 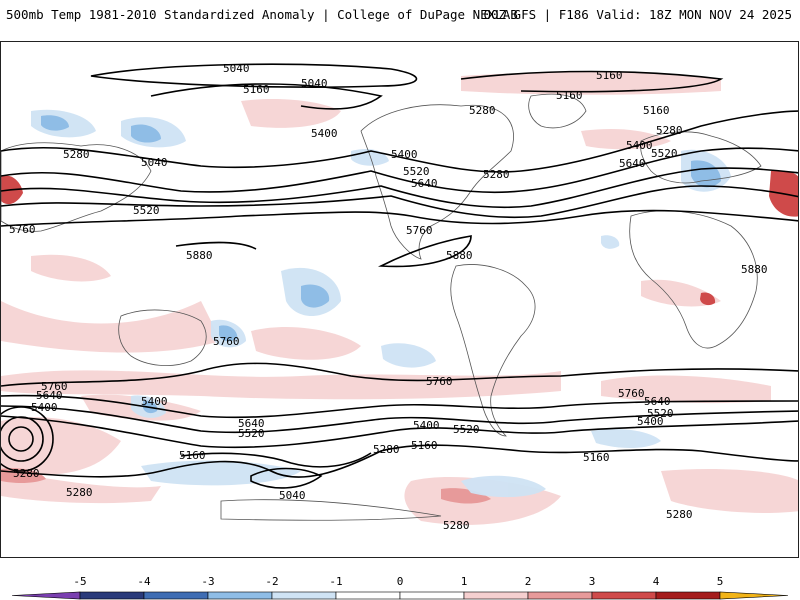 I want to click on south-america-outline, so click(x=493, y=350).